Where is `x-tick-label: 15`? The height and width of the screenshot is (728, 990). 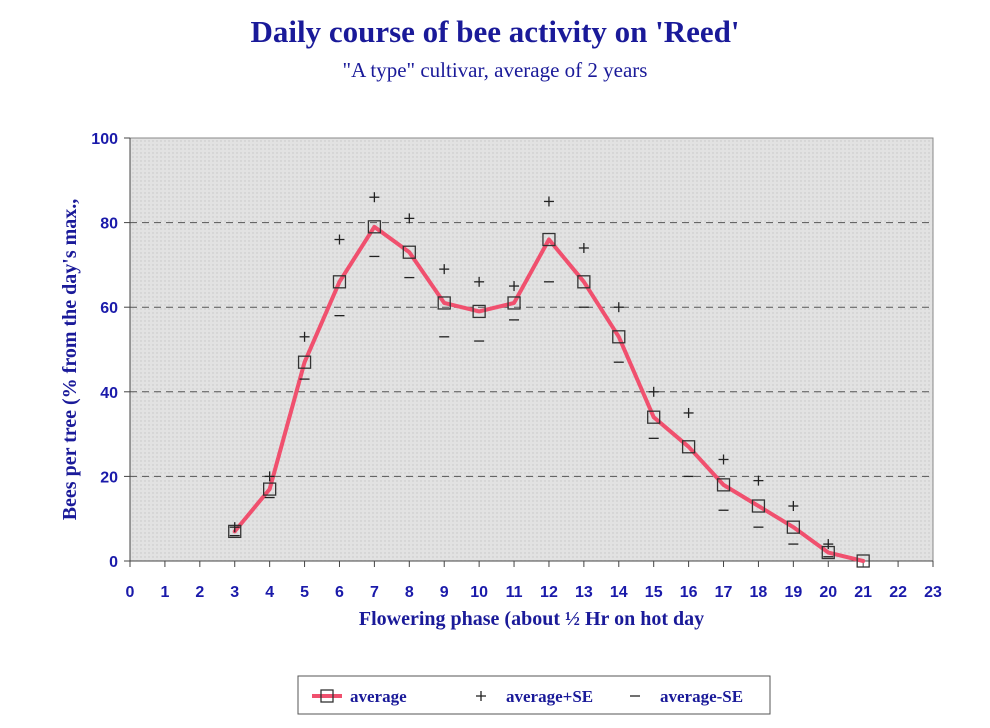 x-tick-label: 15 is located at coordinates (654, 592).